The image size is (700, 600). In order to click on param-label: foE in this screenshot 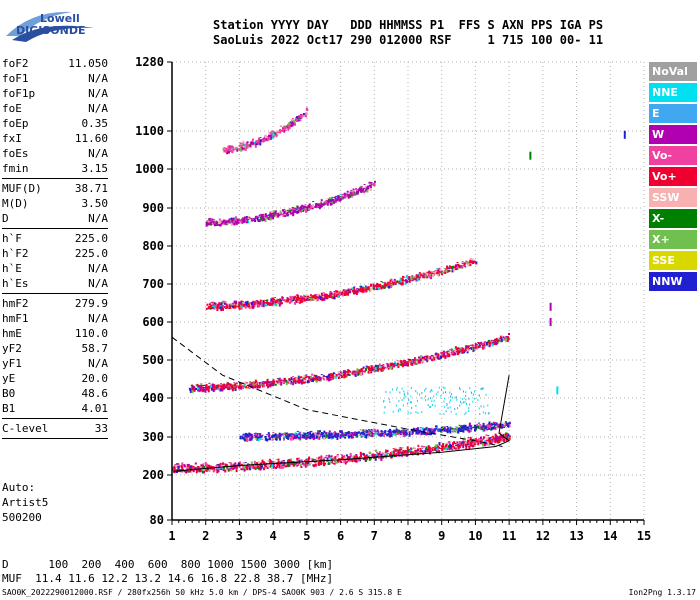, I will do `click(12, 108)`.